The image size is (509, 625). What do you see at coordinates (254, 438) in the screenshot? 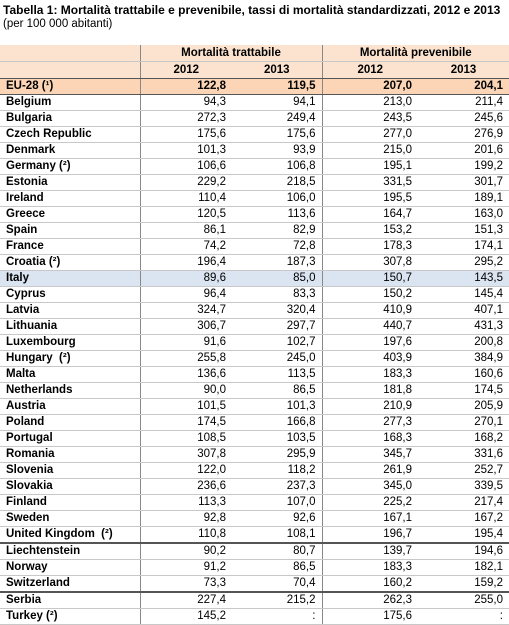
I see `table-row: Portugal 108,5 103,5 168,3 168,2` at bounding box center [254, 438].